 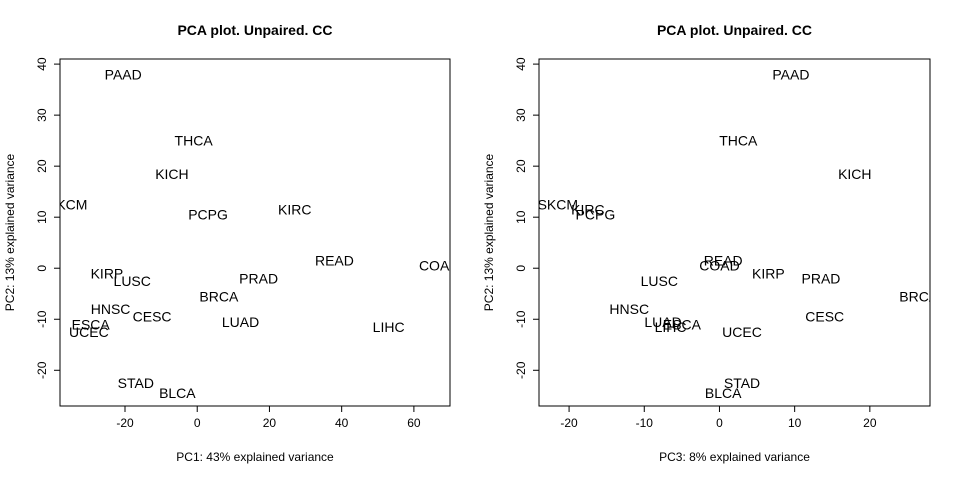 What do you see at coordinates (734, 457) in the screenshot?
I see `x-axis-label: PC3: 8% explained variance` at bounding box center [734, 457].